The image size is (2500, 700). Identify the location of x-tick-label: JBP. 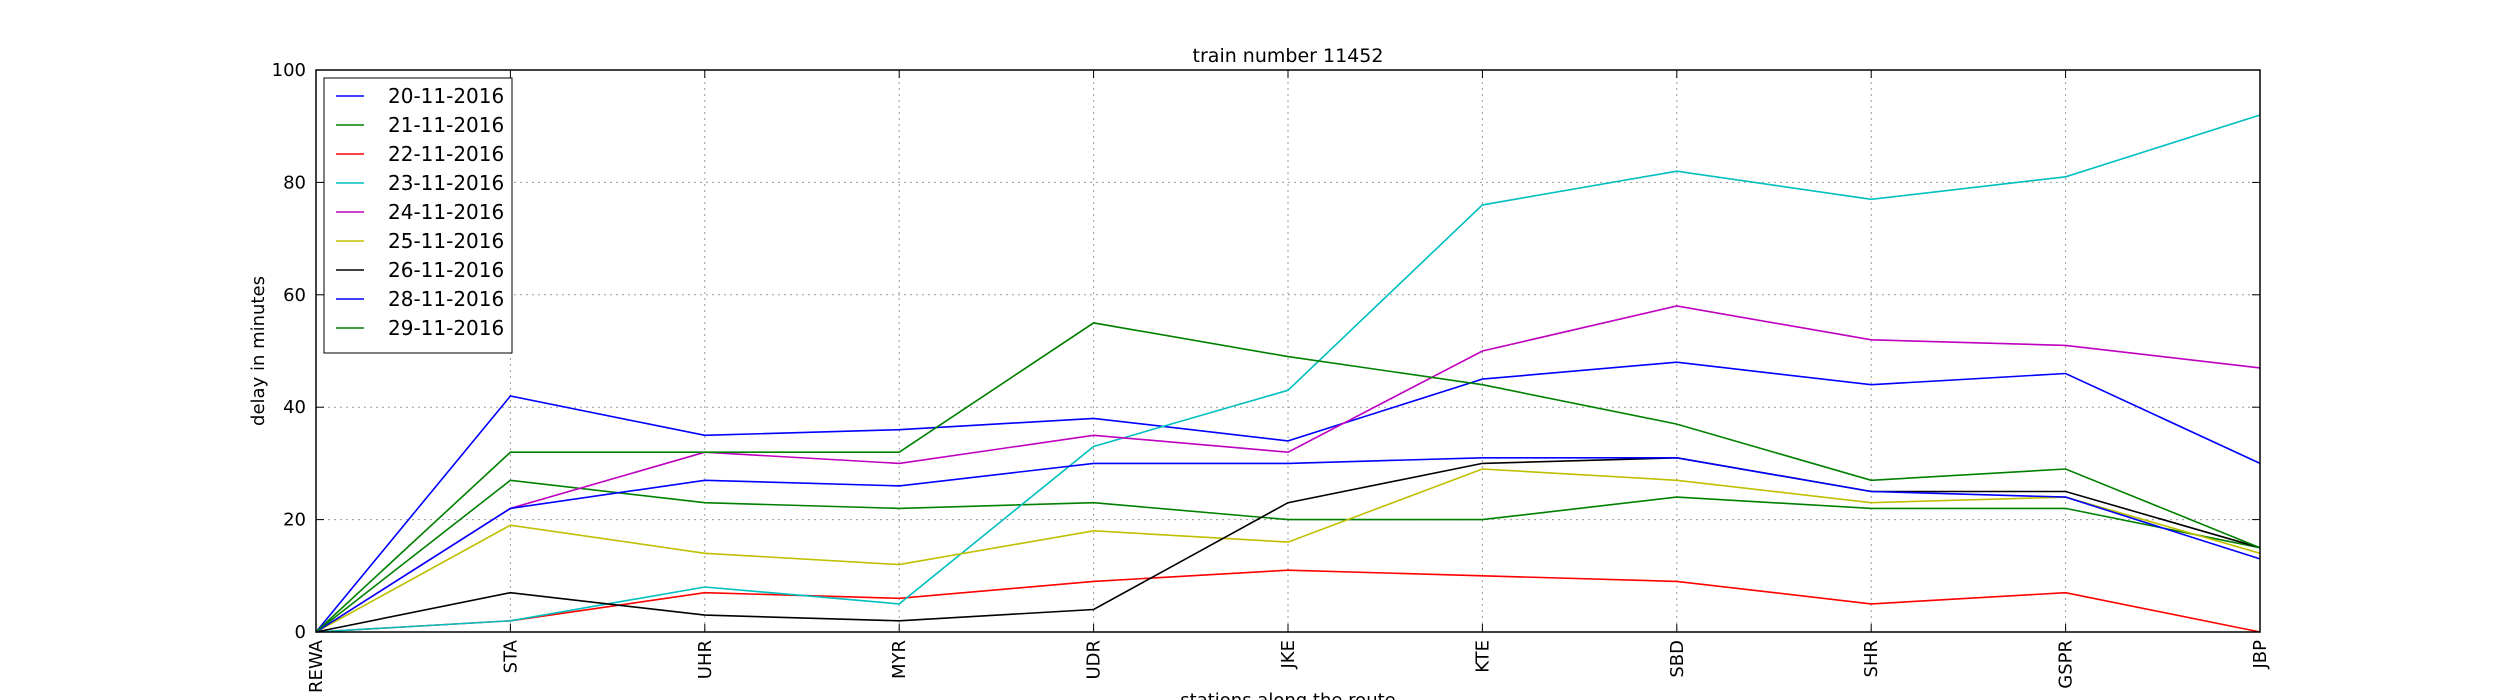
(2260, 655).